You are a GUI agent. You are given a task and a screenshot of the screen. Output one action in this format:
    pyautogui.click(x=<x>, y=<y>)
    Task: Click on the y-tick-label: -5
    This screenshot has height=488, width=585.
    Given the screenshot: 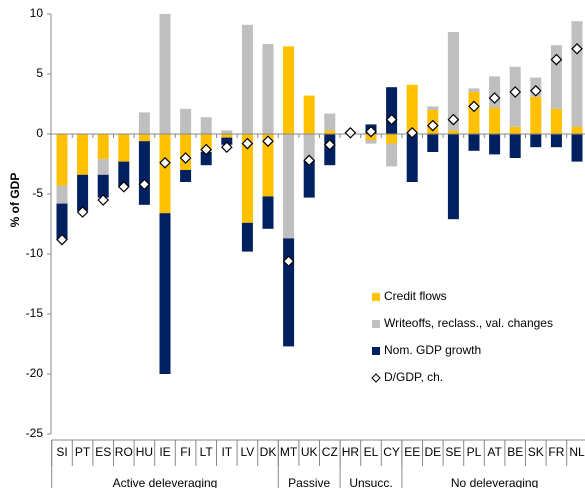 What is the action you would take?
    pyautogui.click(x=37, y=193)
    